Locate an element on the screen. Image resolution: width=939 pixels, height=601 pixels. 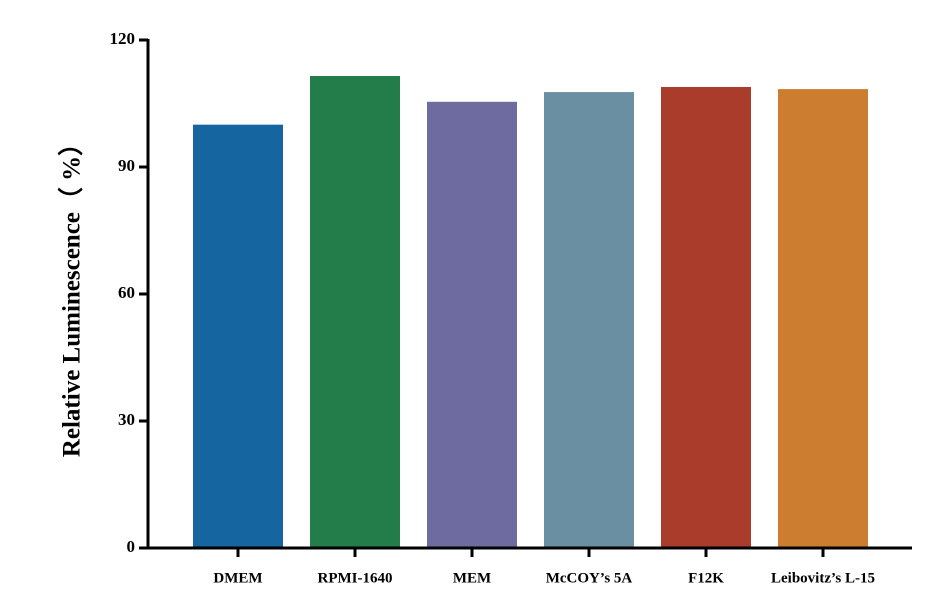
y-tick-label: 0 is located at coordinates (131, 546).